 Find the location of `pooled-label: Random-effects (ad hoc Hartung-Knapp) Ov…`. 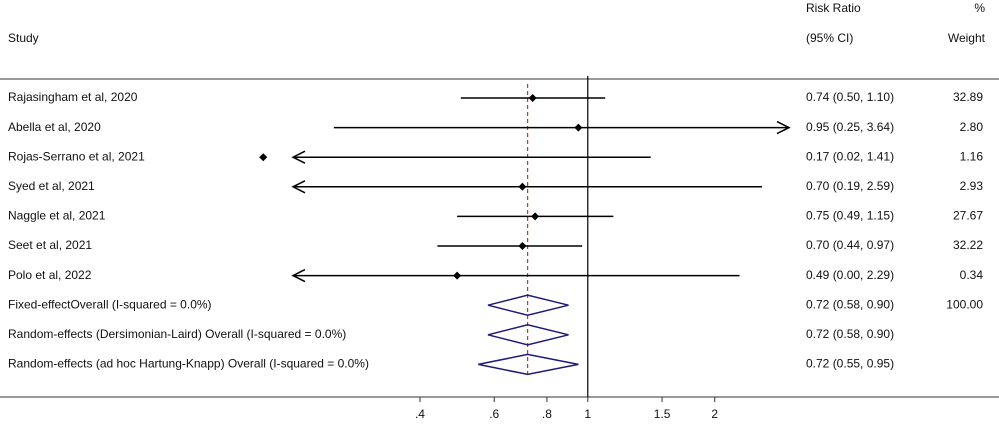

pooled-label: Random-effects (ad hoc Hartung-Knapp) Ov… is located at coordinates (188, 364).